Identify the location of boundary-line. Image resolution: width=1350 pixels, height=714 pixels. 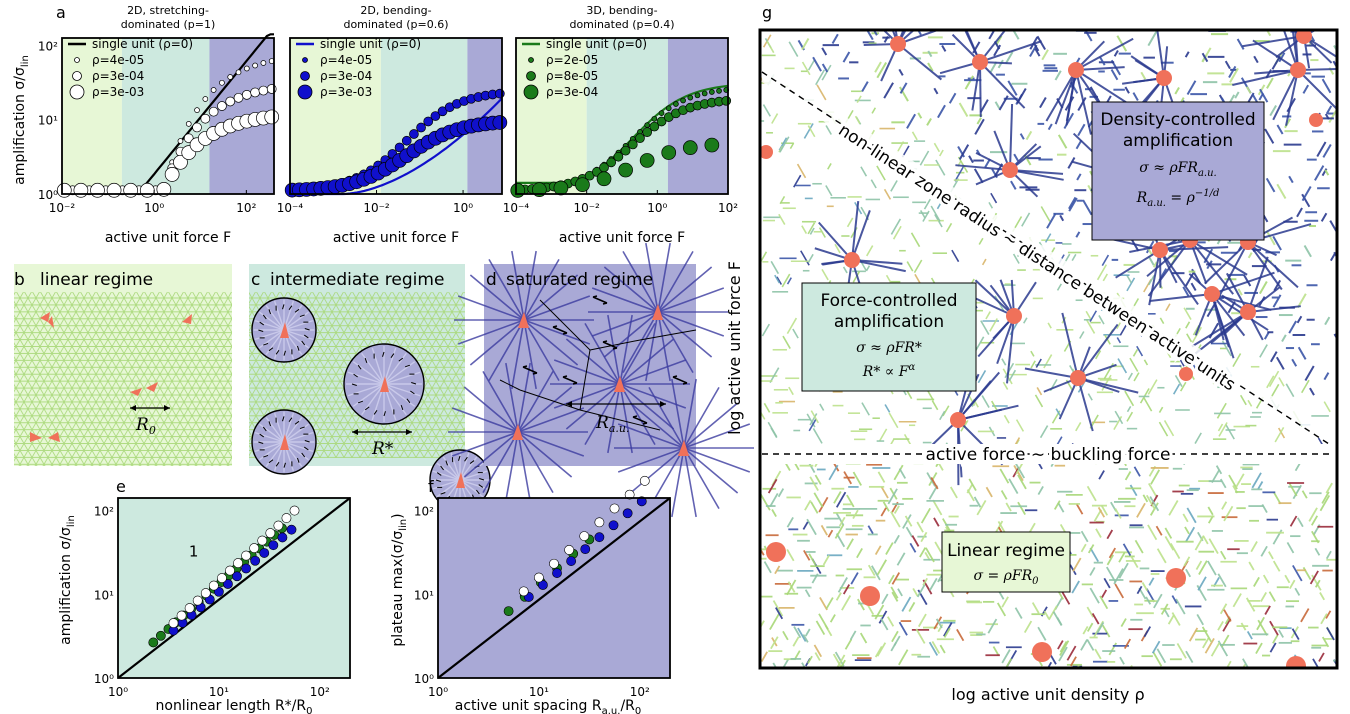
(565, 325).